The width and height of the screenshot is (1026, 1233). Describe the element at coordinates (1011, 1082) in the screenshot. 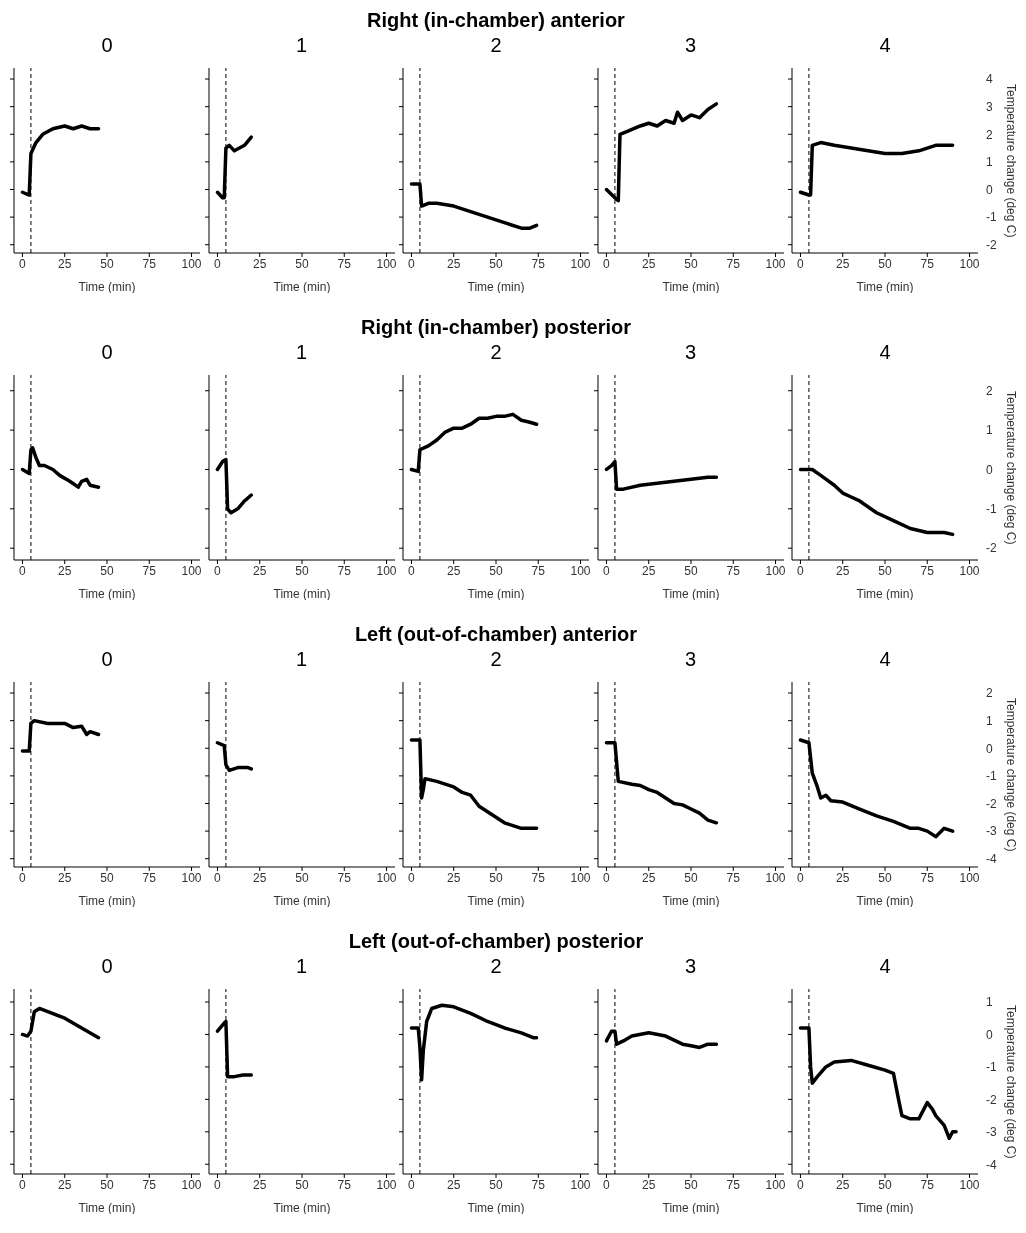

I see `y-axis-title: Temperature change (deg C)` at that location.